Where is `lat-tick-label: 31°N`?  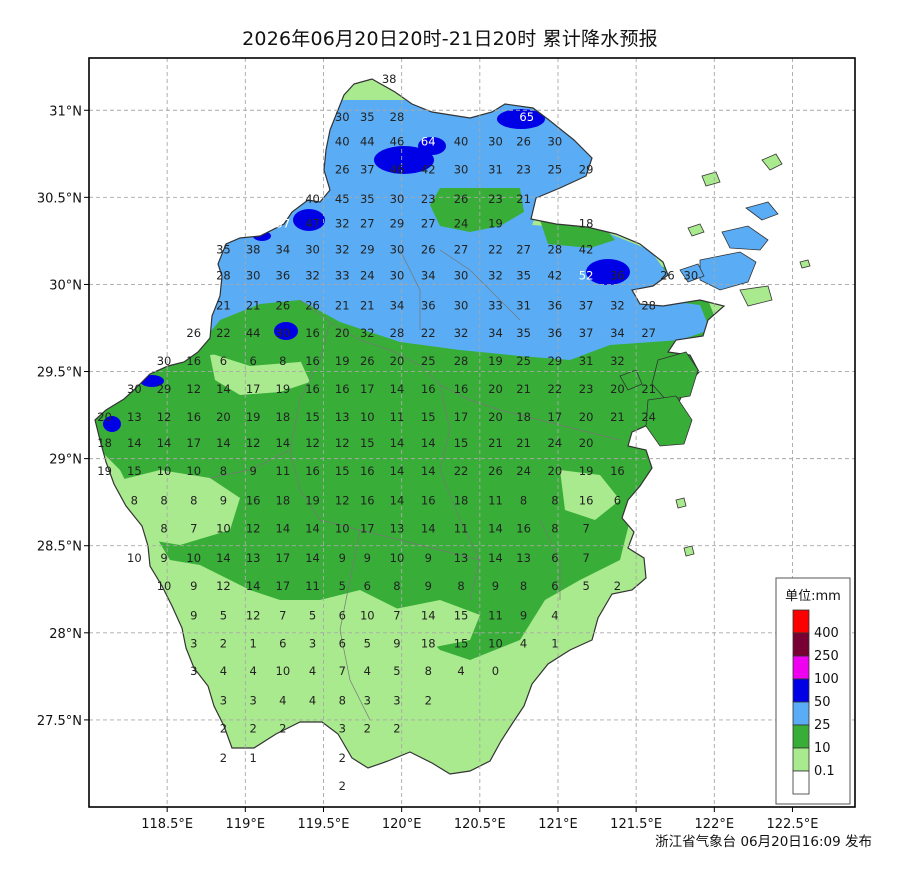 lat-tick-label: 31°N is located at coordinates (65, 111).